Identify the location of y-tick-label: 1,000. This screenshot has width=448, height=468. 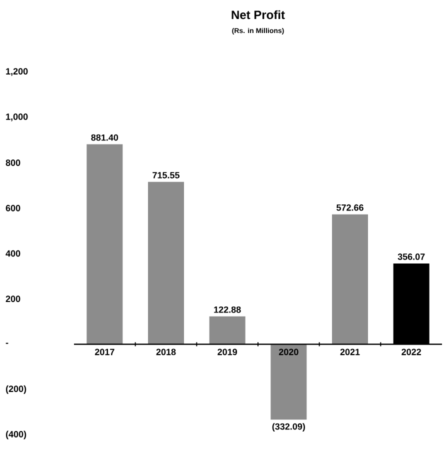
(17, 118).